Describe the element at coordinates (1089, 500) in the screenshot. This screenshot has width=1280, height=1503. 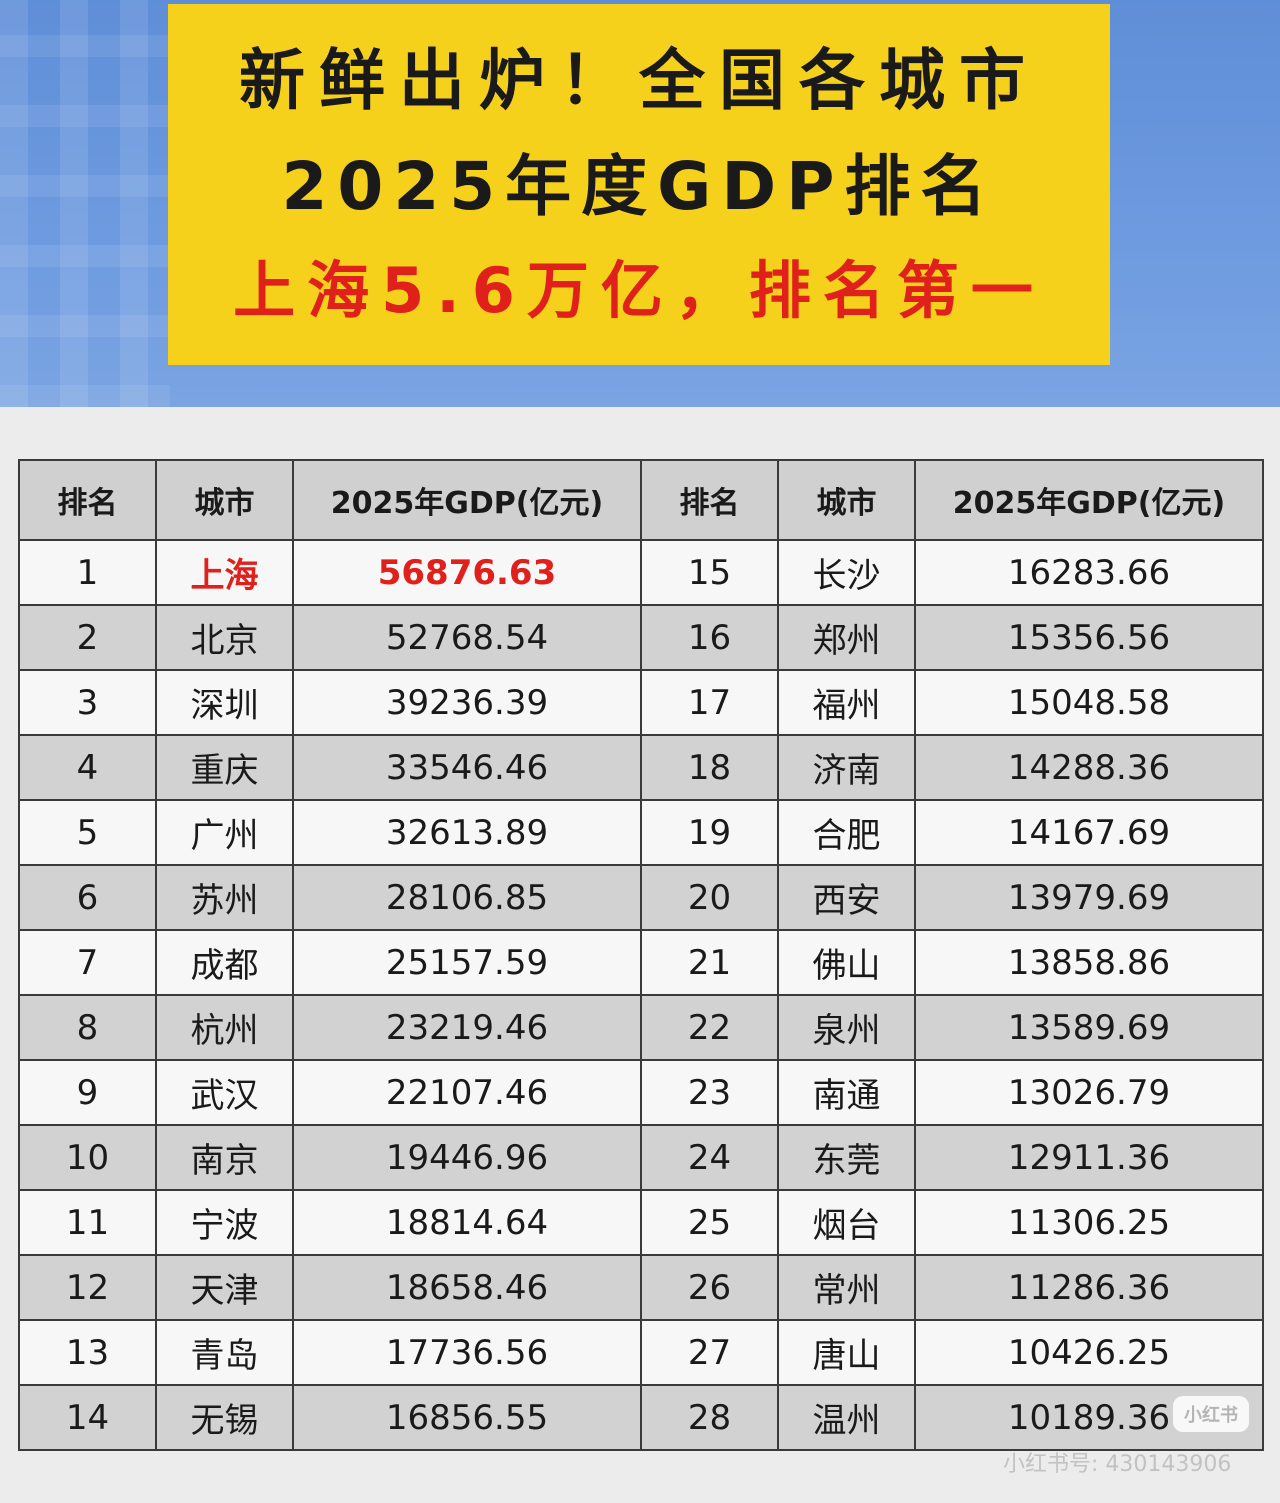
I see `header-gdp-2: 2025年GDP(亿元)` at that location.